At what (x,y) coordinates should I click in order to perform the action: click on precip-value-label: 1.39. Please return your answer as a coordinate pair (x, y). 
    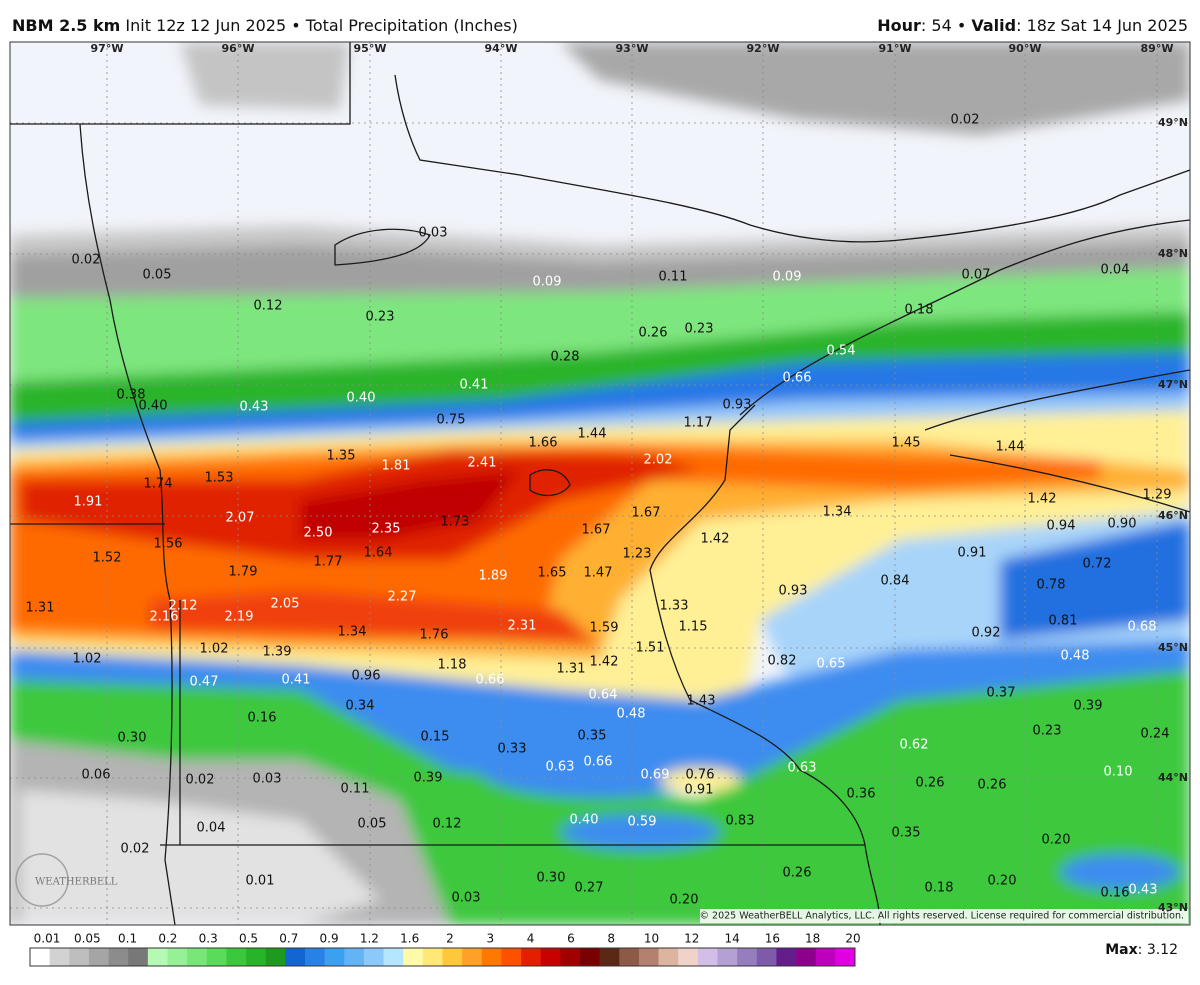
    Looking at the image, I should click on (277, 652).